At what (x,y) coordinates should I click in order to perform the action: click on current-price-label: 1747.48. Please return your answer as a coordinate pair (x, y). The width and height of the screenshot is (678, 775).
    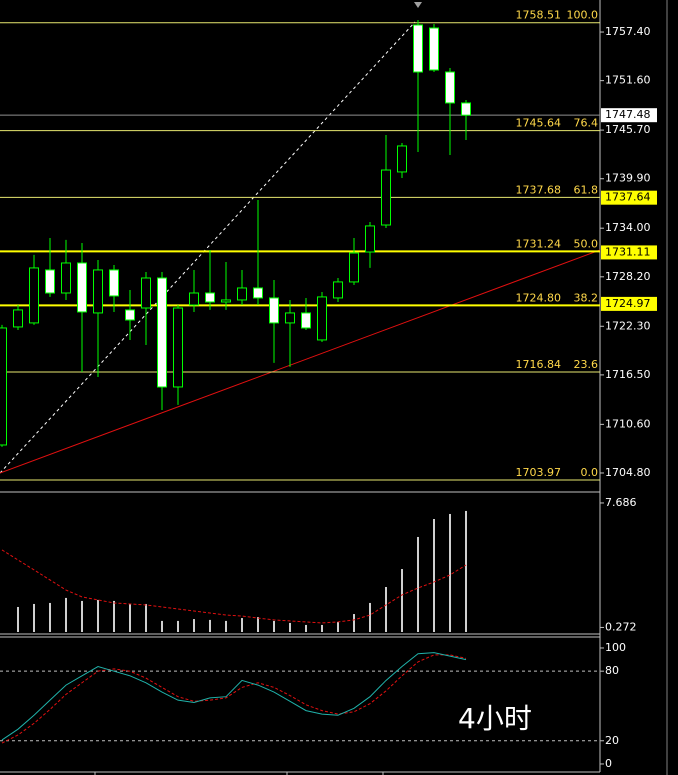
    Looking at the image, I should click on (628, 114).